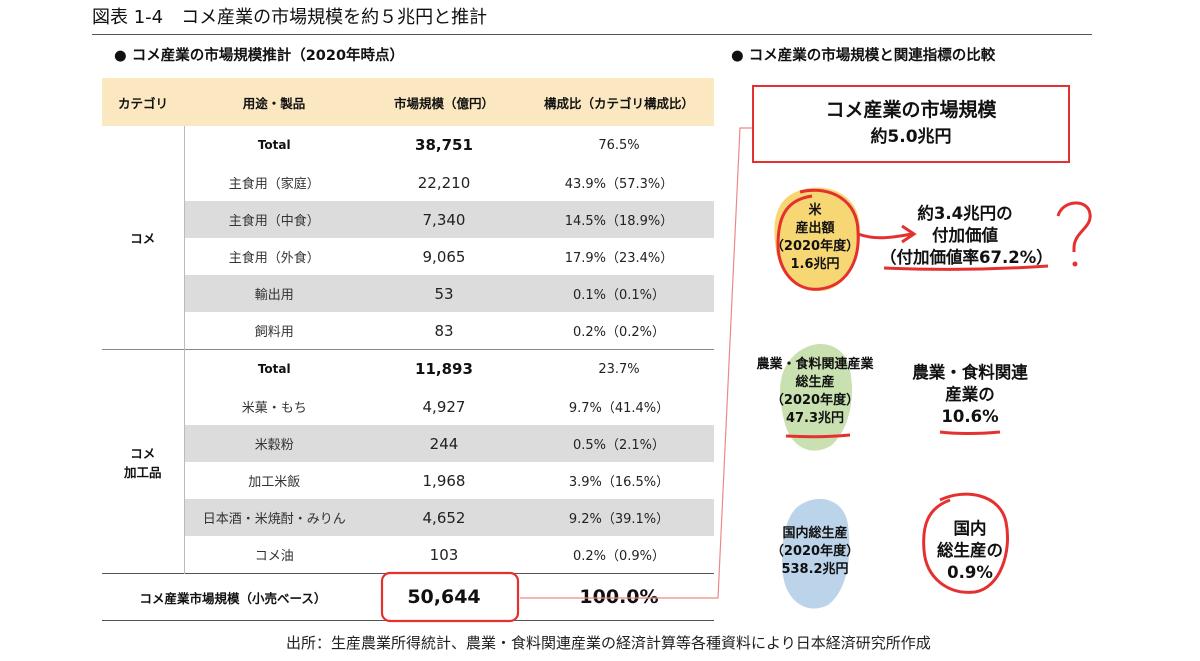 The width and height of the screenshot is (1200, 661). I want to click on arrow-head-icon, so click(909, 234).